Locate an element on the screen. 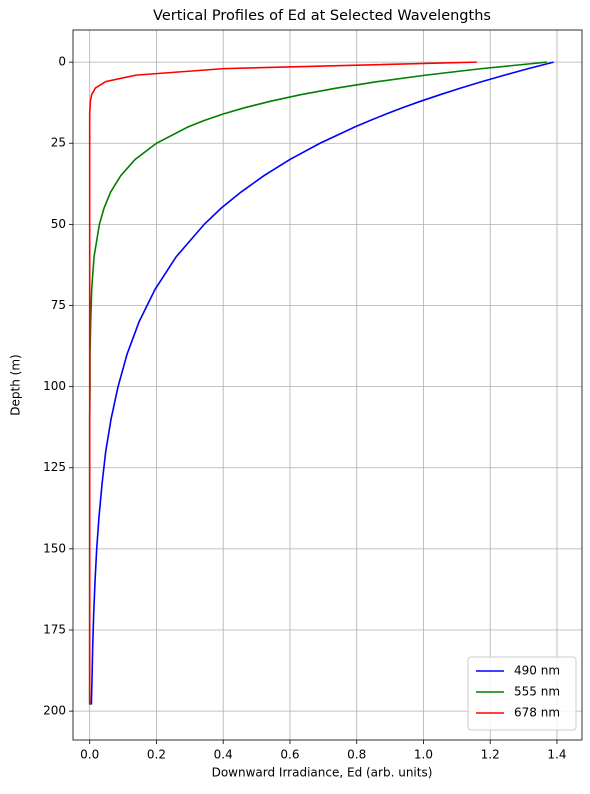 The image size is (590, 794). x-tick-label: 0.8 is located at coordinates (356, 755).